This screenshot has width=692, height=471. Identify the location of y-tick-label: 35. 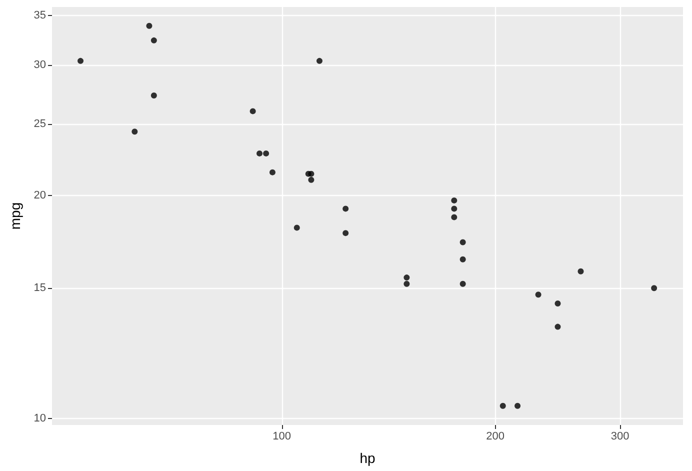
(40, 16).